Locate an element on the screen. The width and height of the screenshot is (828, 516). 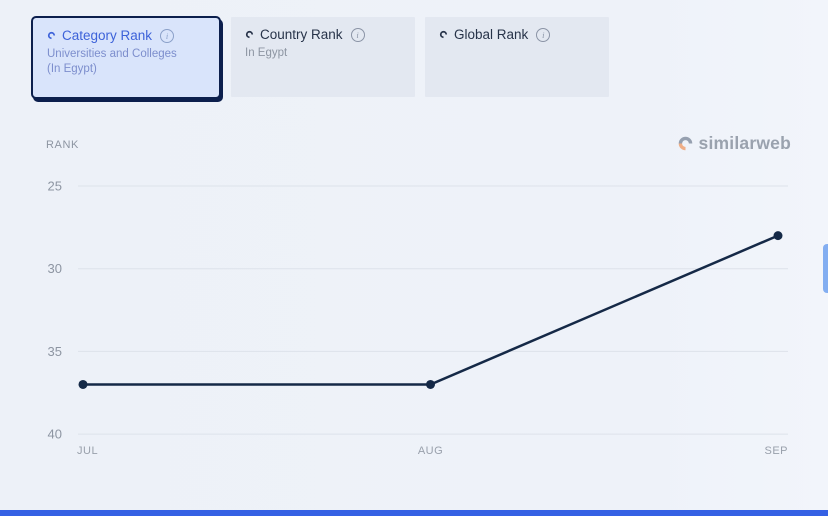
y-tick-label: 25 is located at coordinates (55, 186).